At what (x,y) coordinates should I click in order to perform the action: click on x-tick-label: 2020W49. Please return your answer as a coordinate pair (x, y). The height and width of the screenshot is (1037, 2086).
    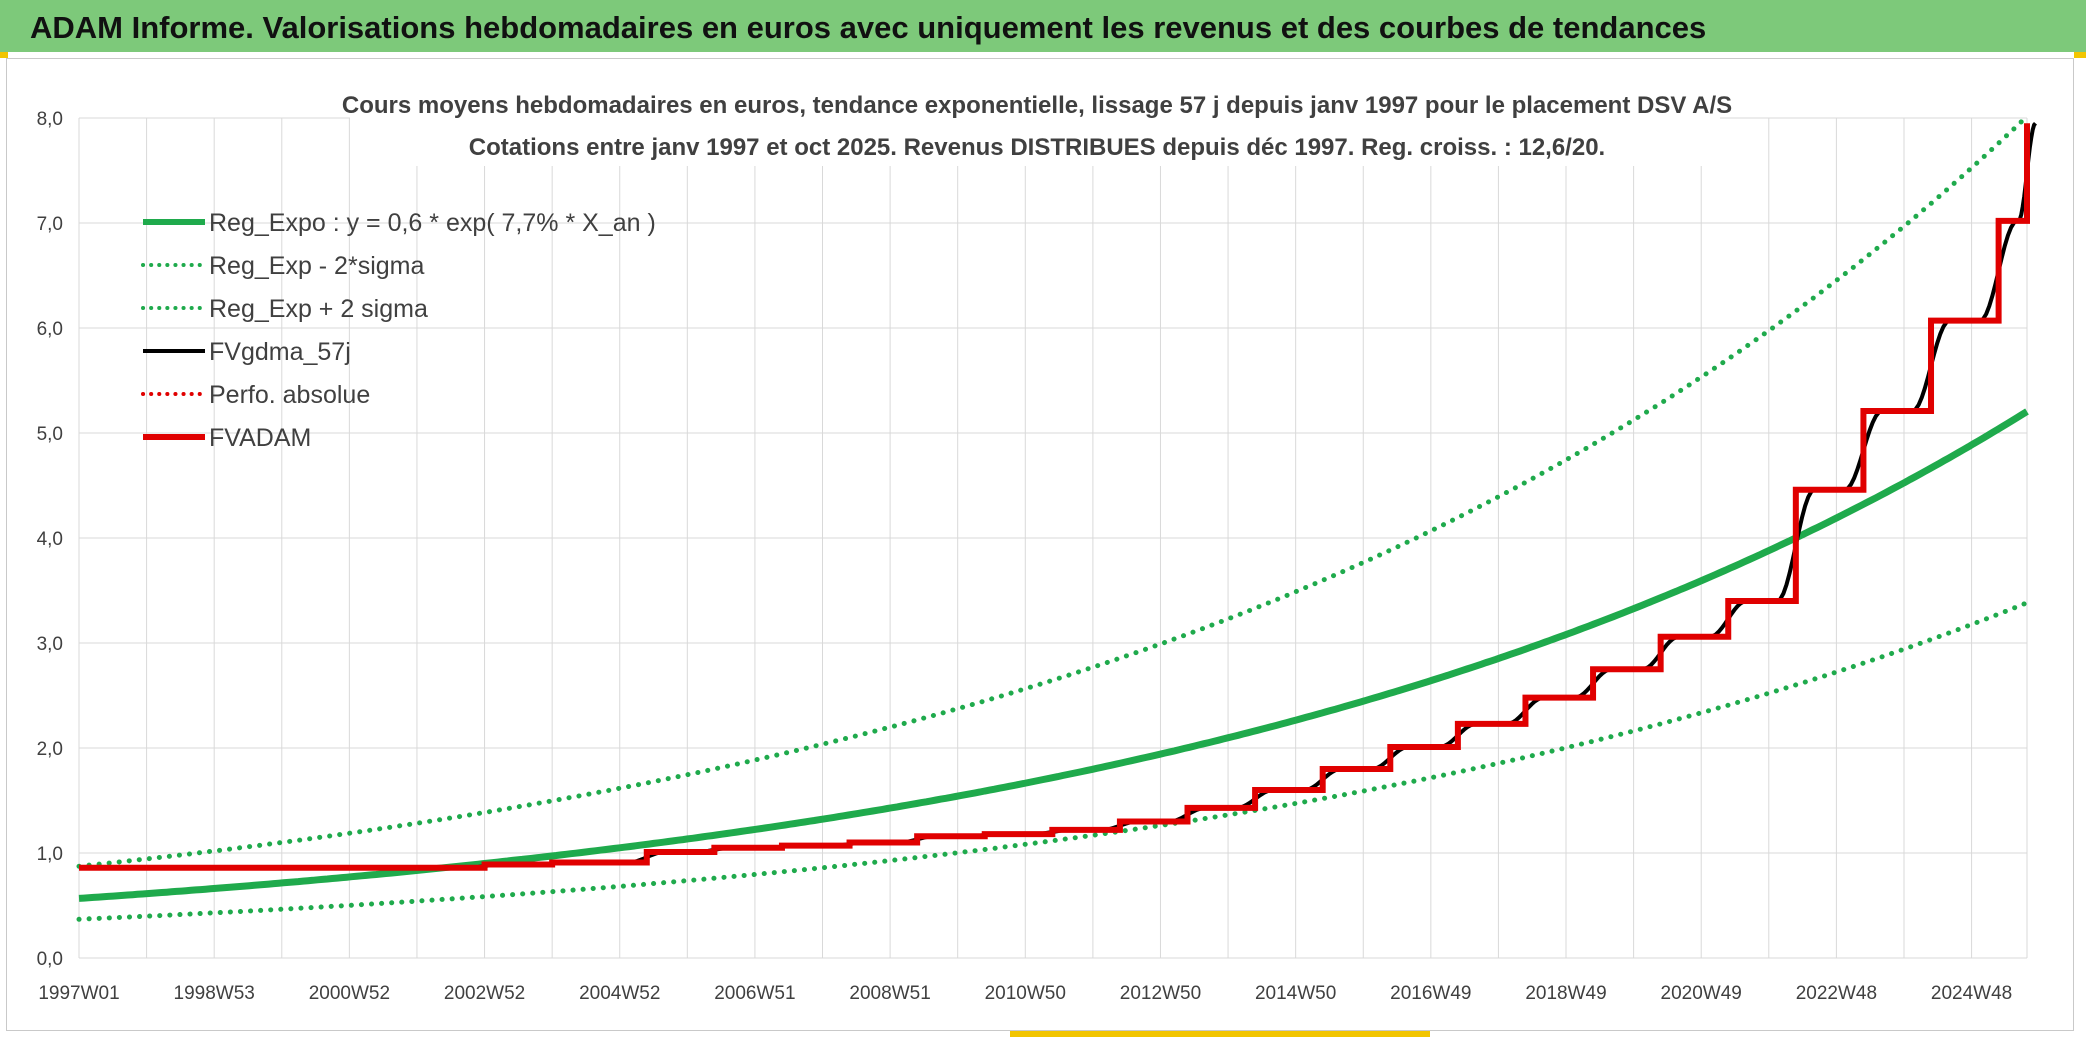
    Looking at the image, I should click on (1701, 993).